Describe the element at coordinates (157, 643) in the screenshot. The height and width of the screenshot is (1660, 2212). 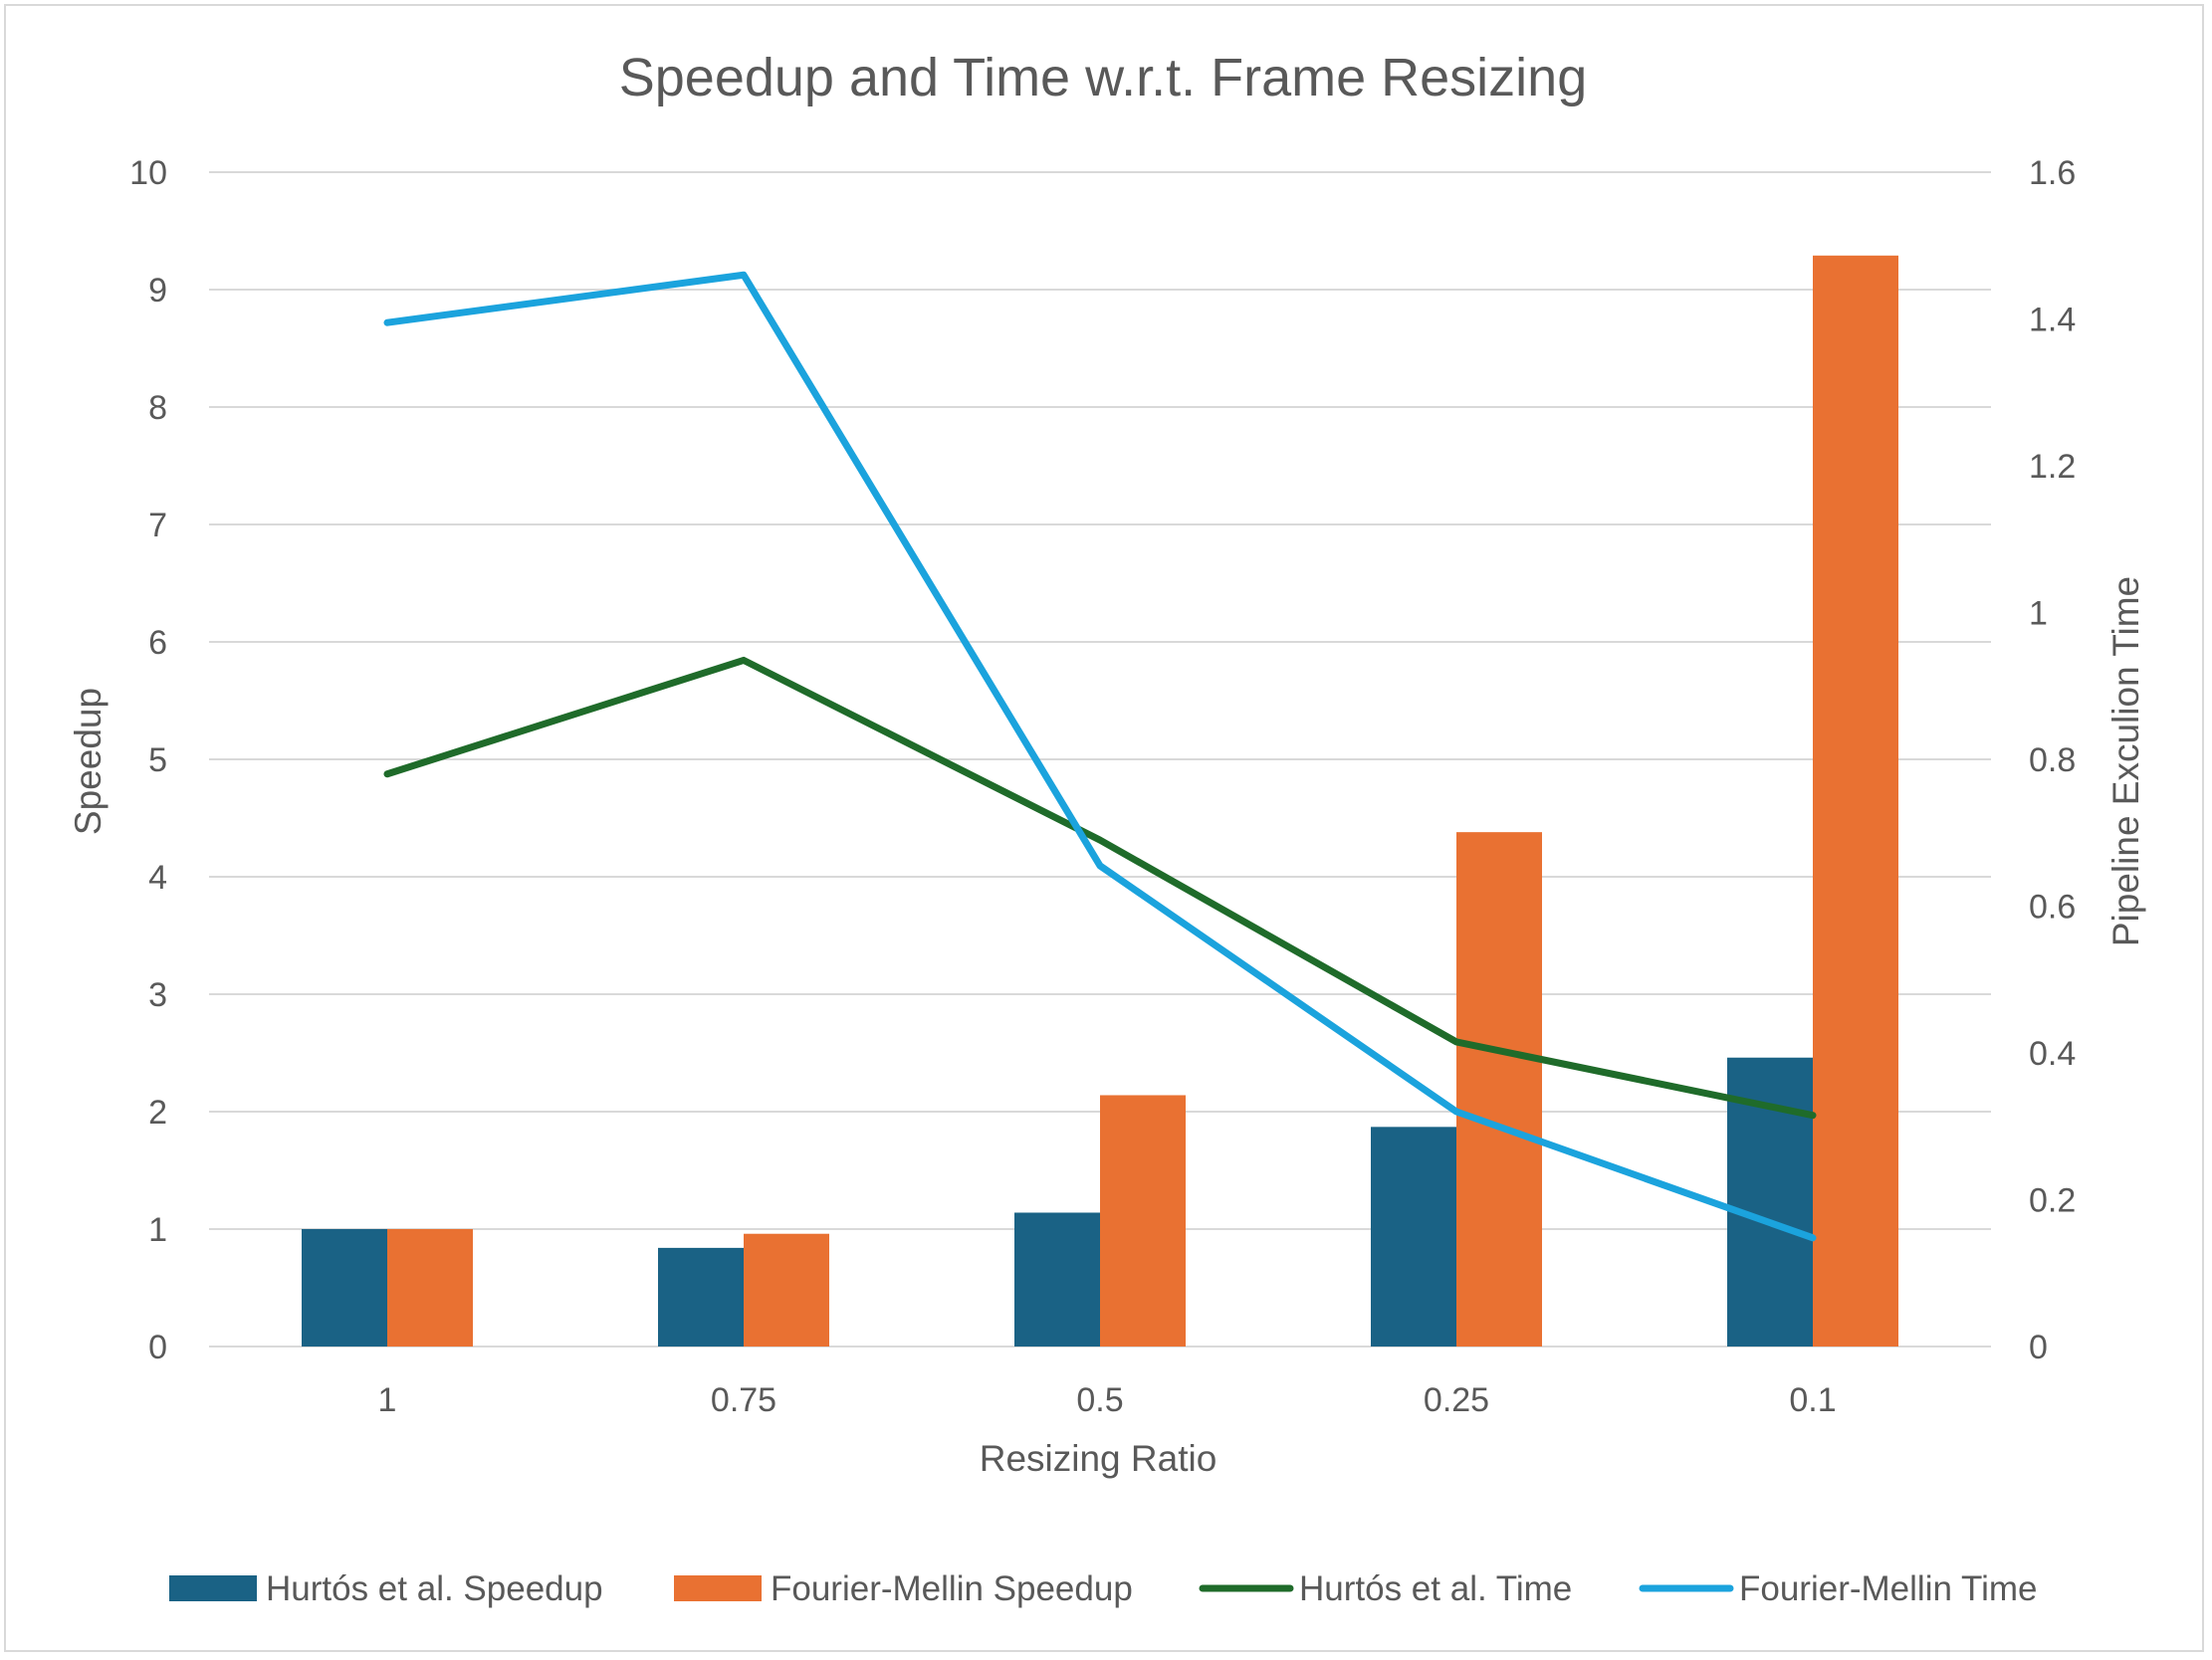
I see `y-tick-label: 6` at that location.